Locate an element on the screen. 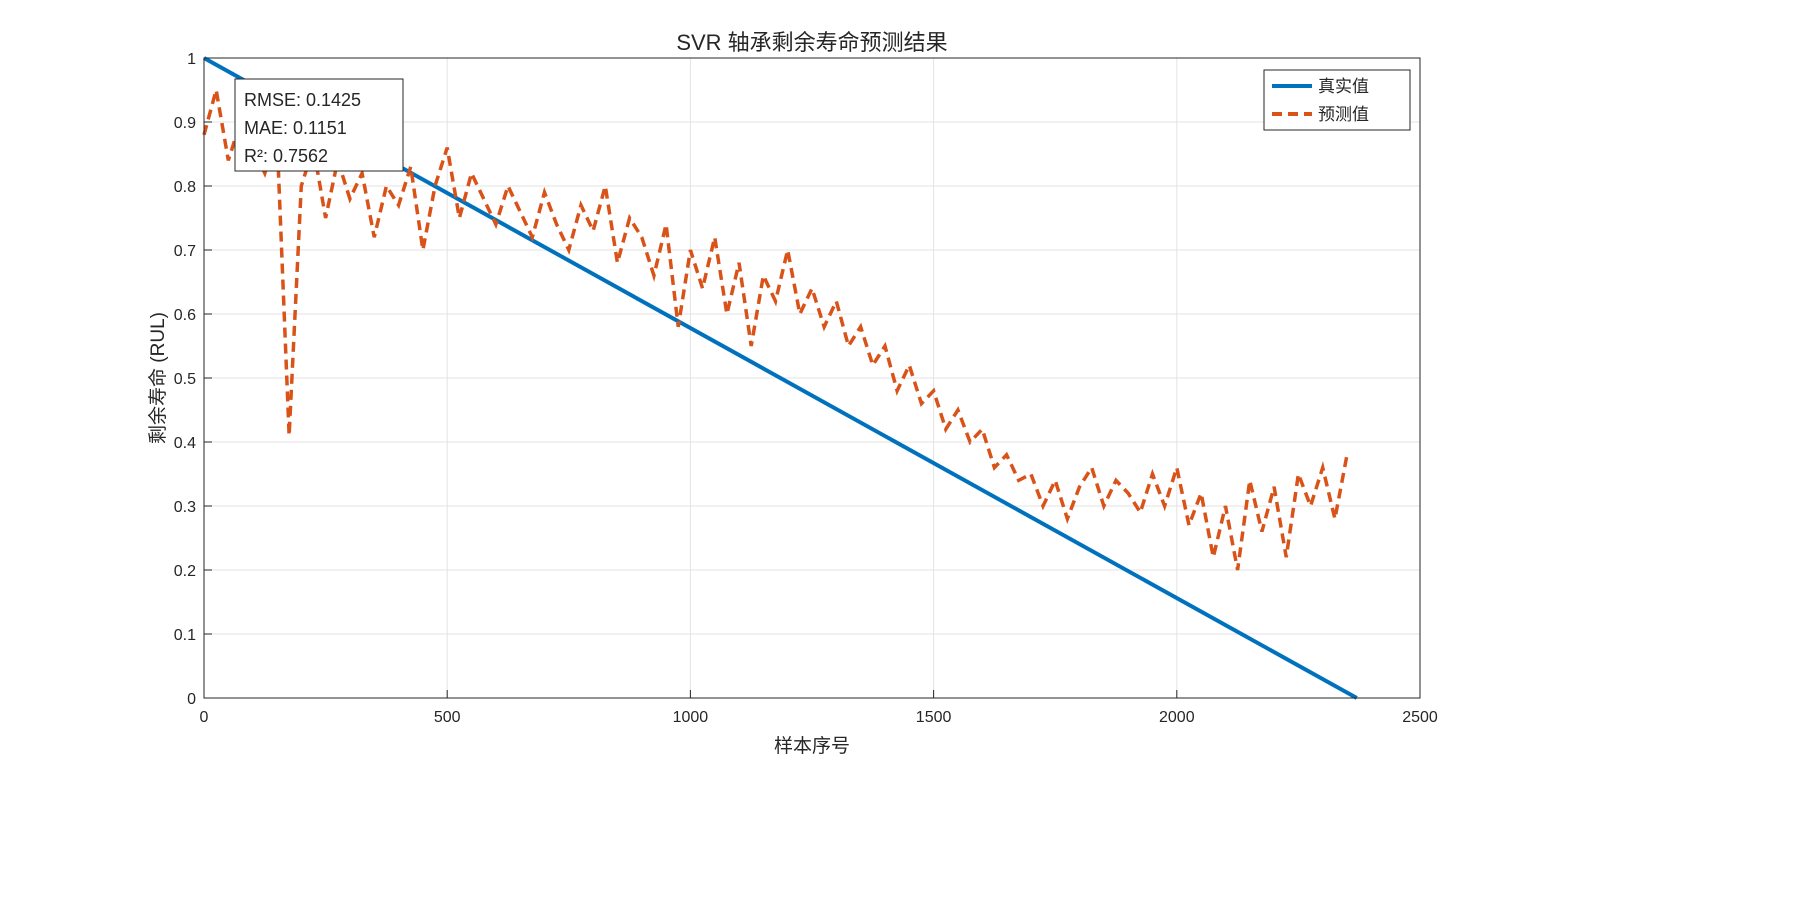 This screenshot has width=1800, height=900. r2-text: R²: 0.7562 is located at coordinates (286, 156).